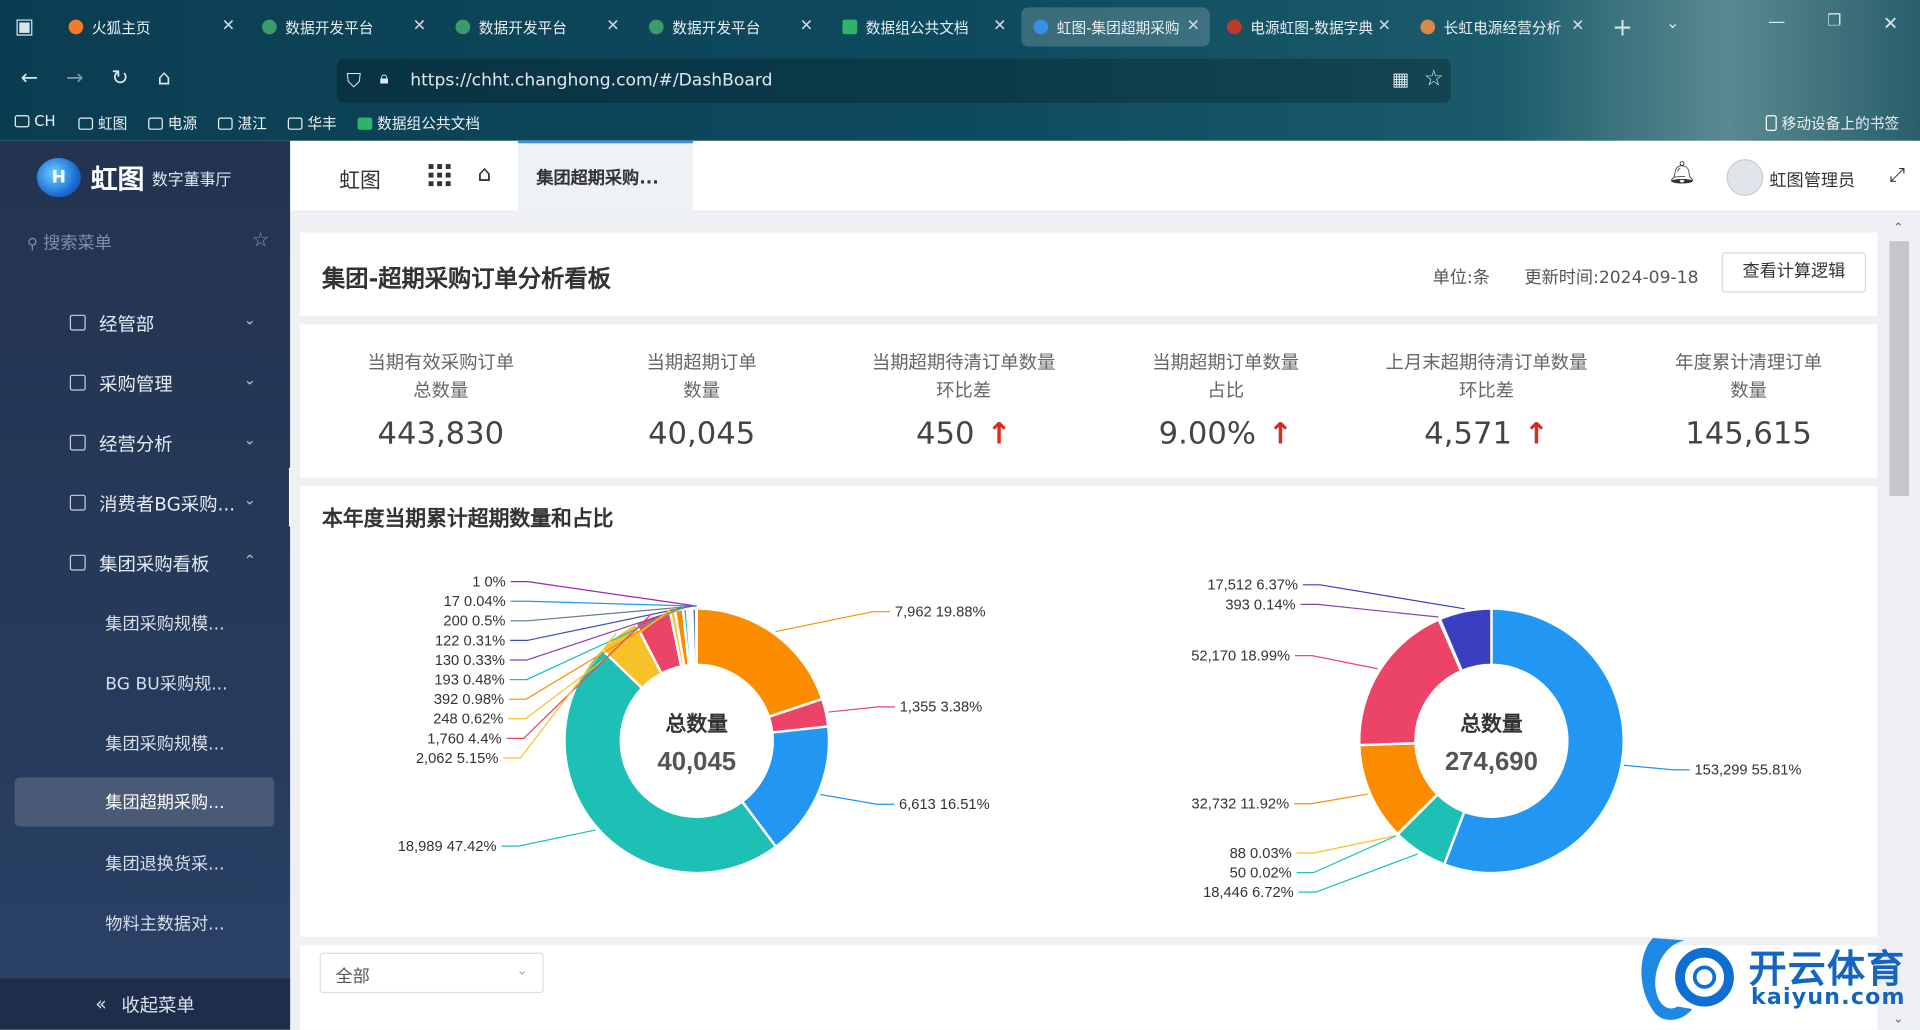  Describe the element at coordinates (133, 177) in the screenshot. I see `app-logo: H 虹图 数字董事厅` at that location.